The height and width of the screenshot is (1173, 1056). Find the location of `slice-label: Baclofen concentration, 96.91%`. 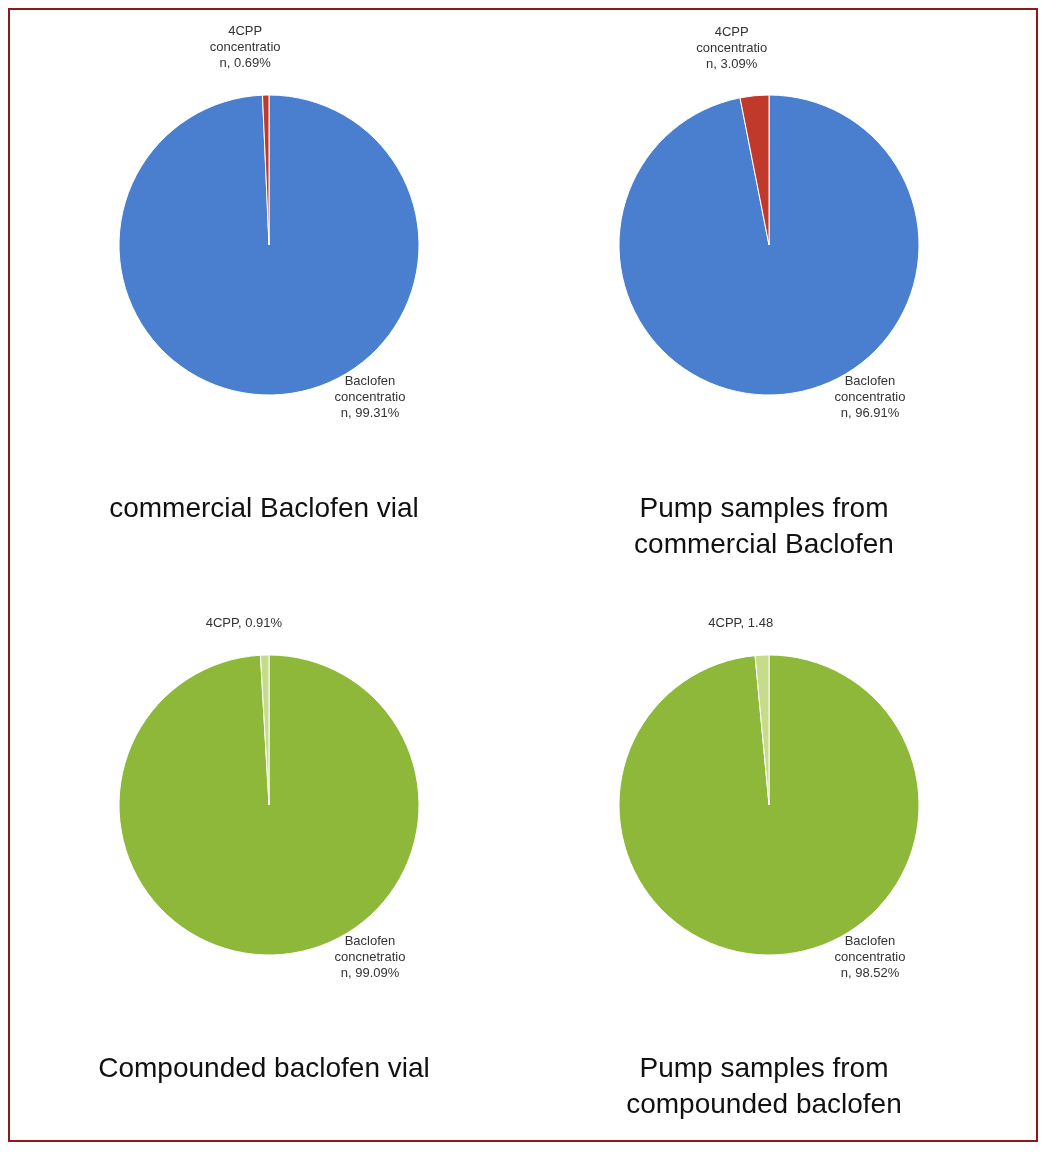

slice-label: Baclofen concentration, 96.91% is located at coordinates (870, 397).